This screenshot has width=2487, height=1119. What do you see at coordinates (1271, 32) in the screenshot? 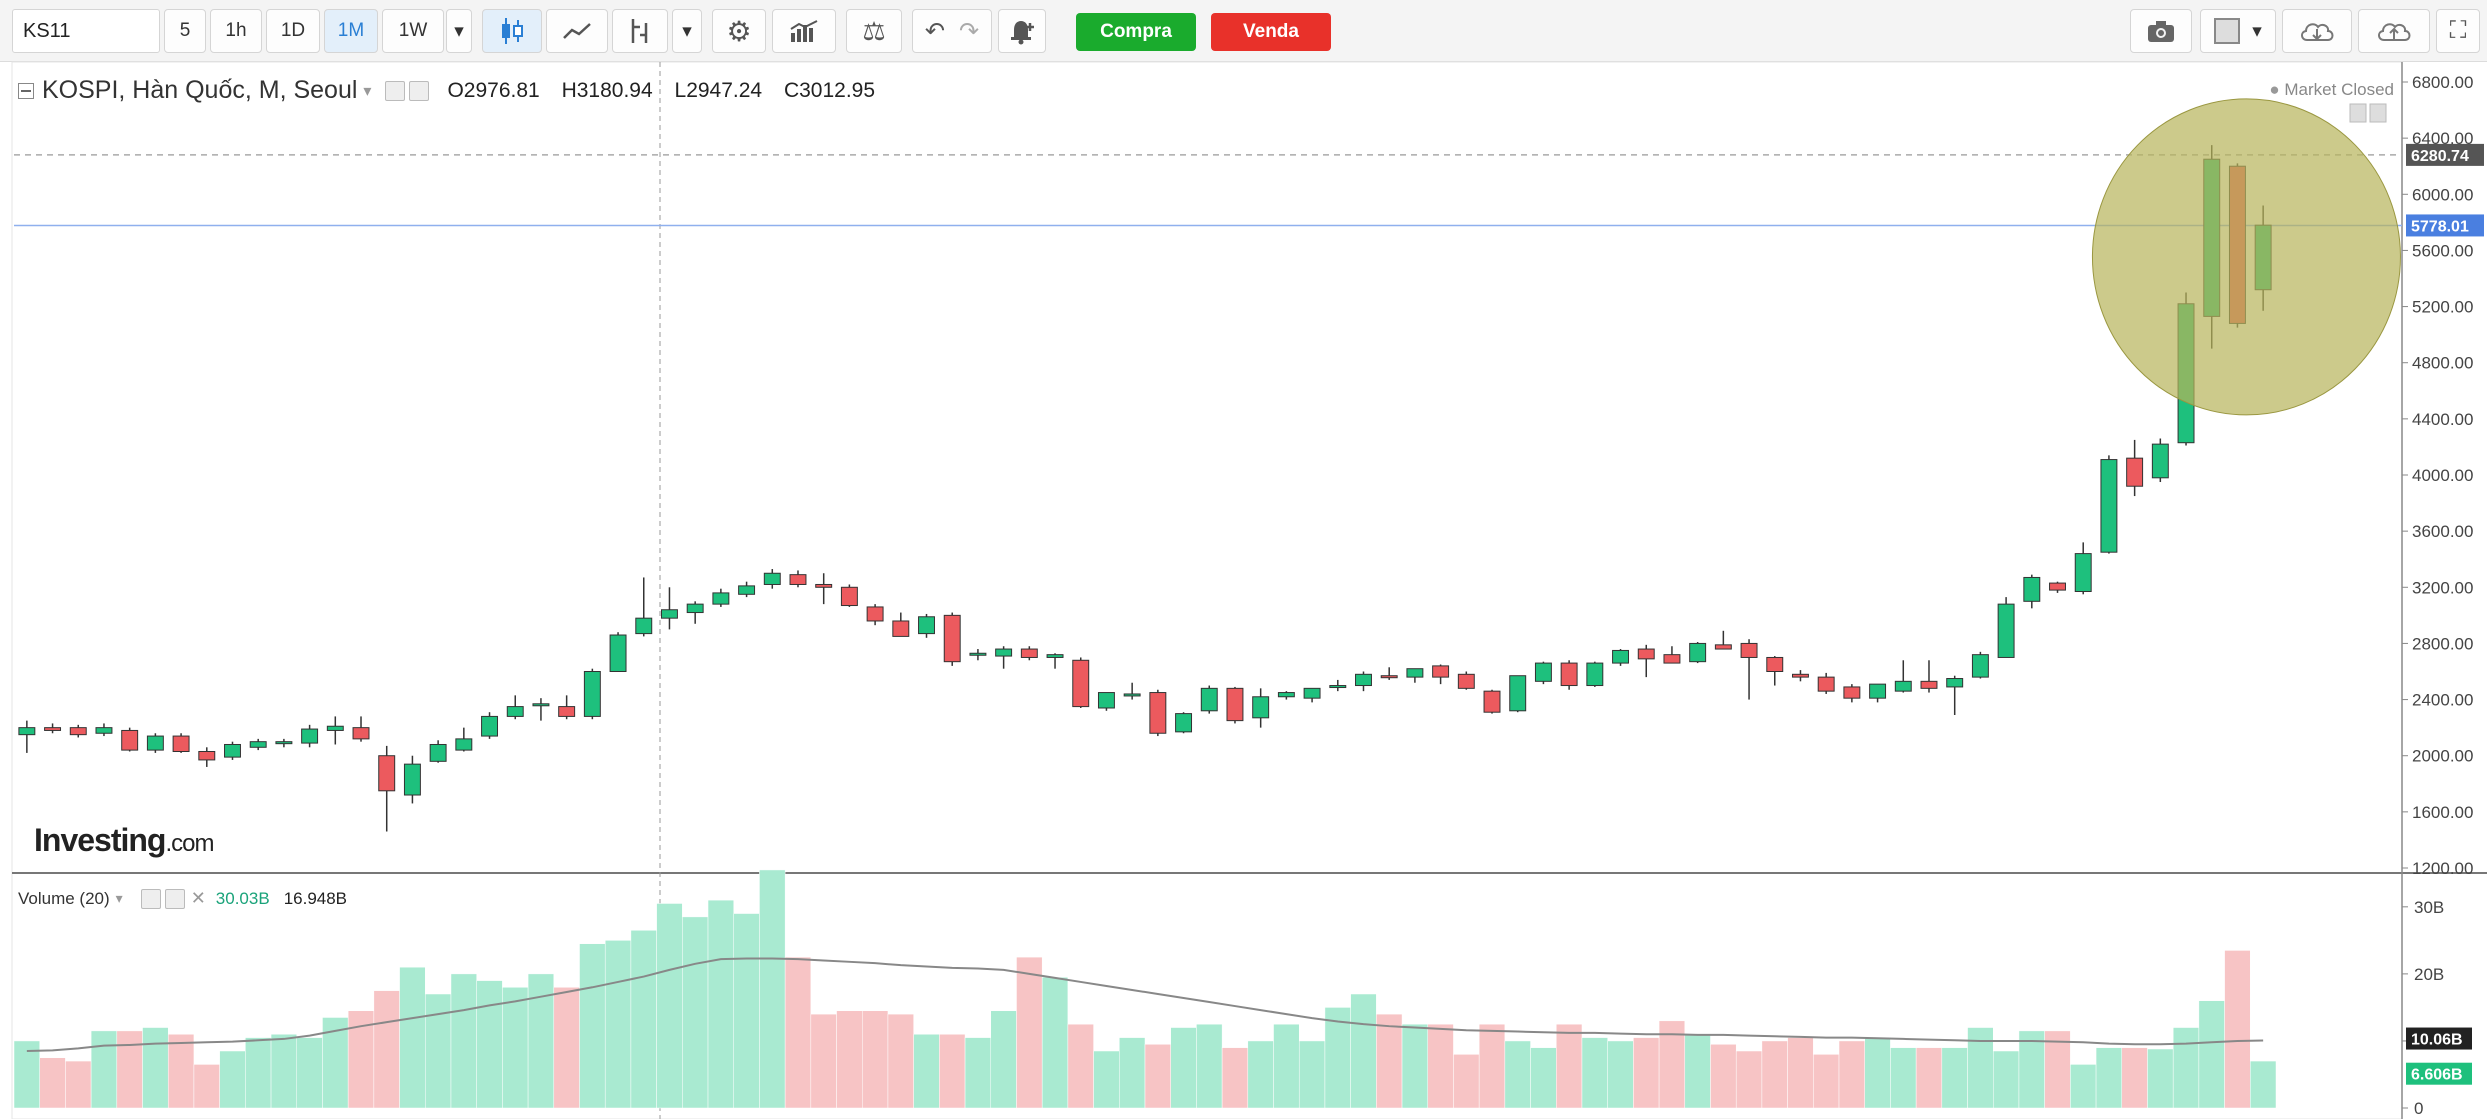
I see `sell-button: Venda` at bounding box center [1271, 32].